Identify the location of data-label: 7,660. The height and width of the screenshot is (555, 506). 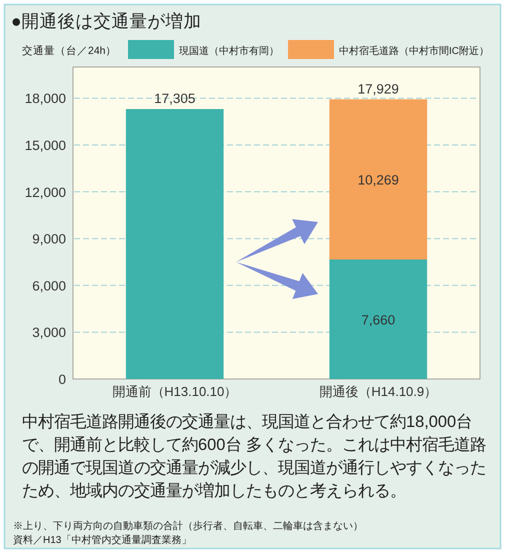
(378, 320).